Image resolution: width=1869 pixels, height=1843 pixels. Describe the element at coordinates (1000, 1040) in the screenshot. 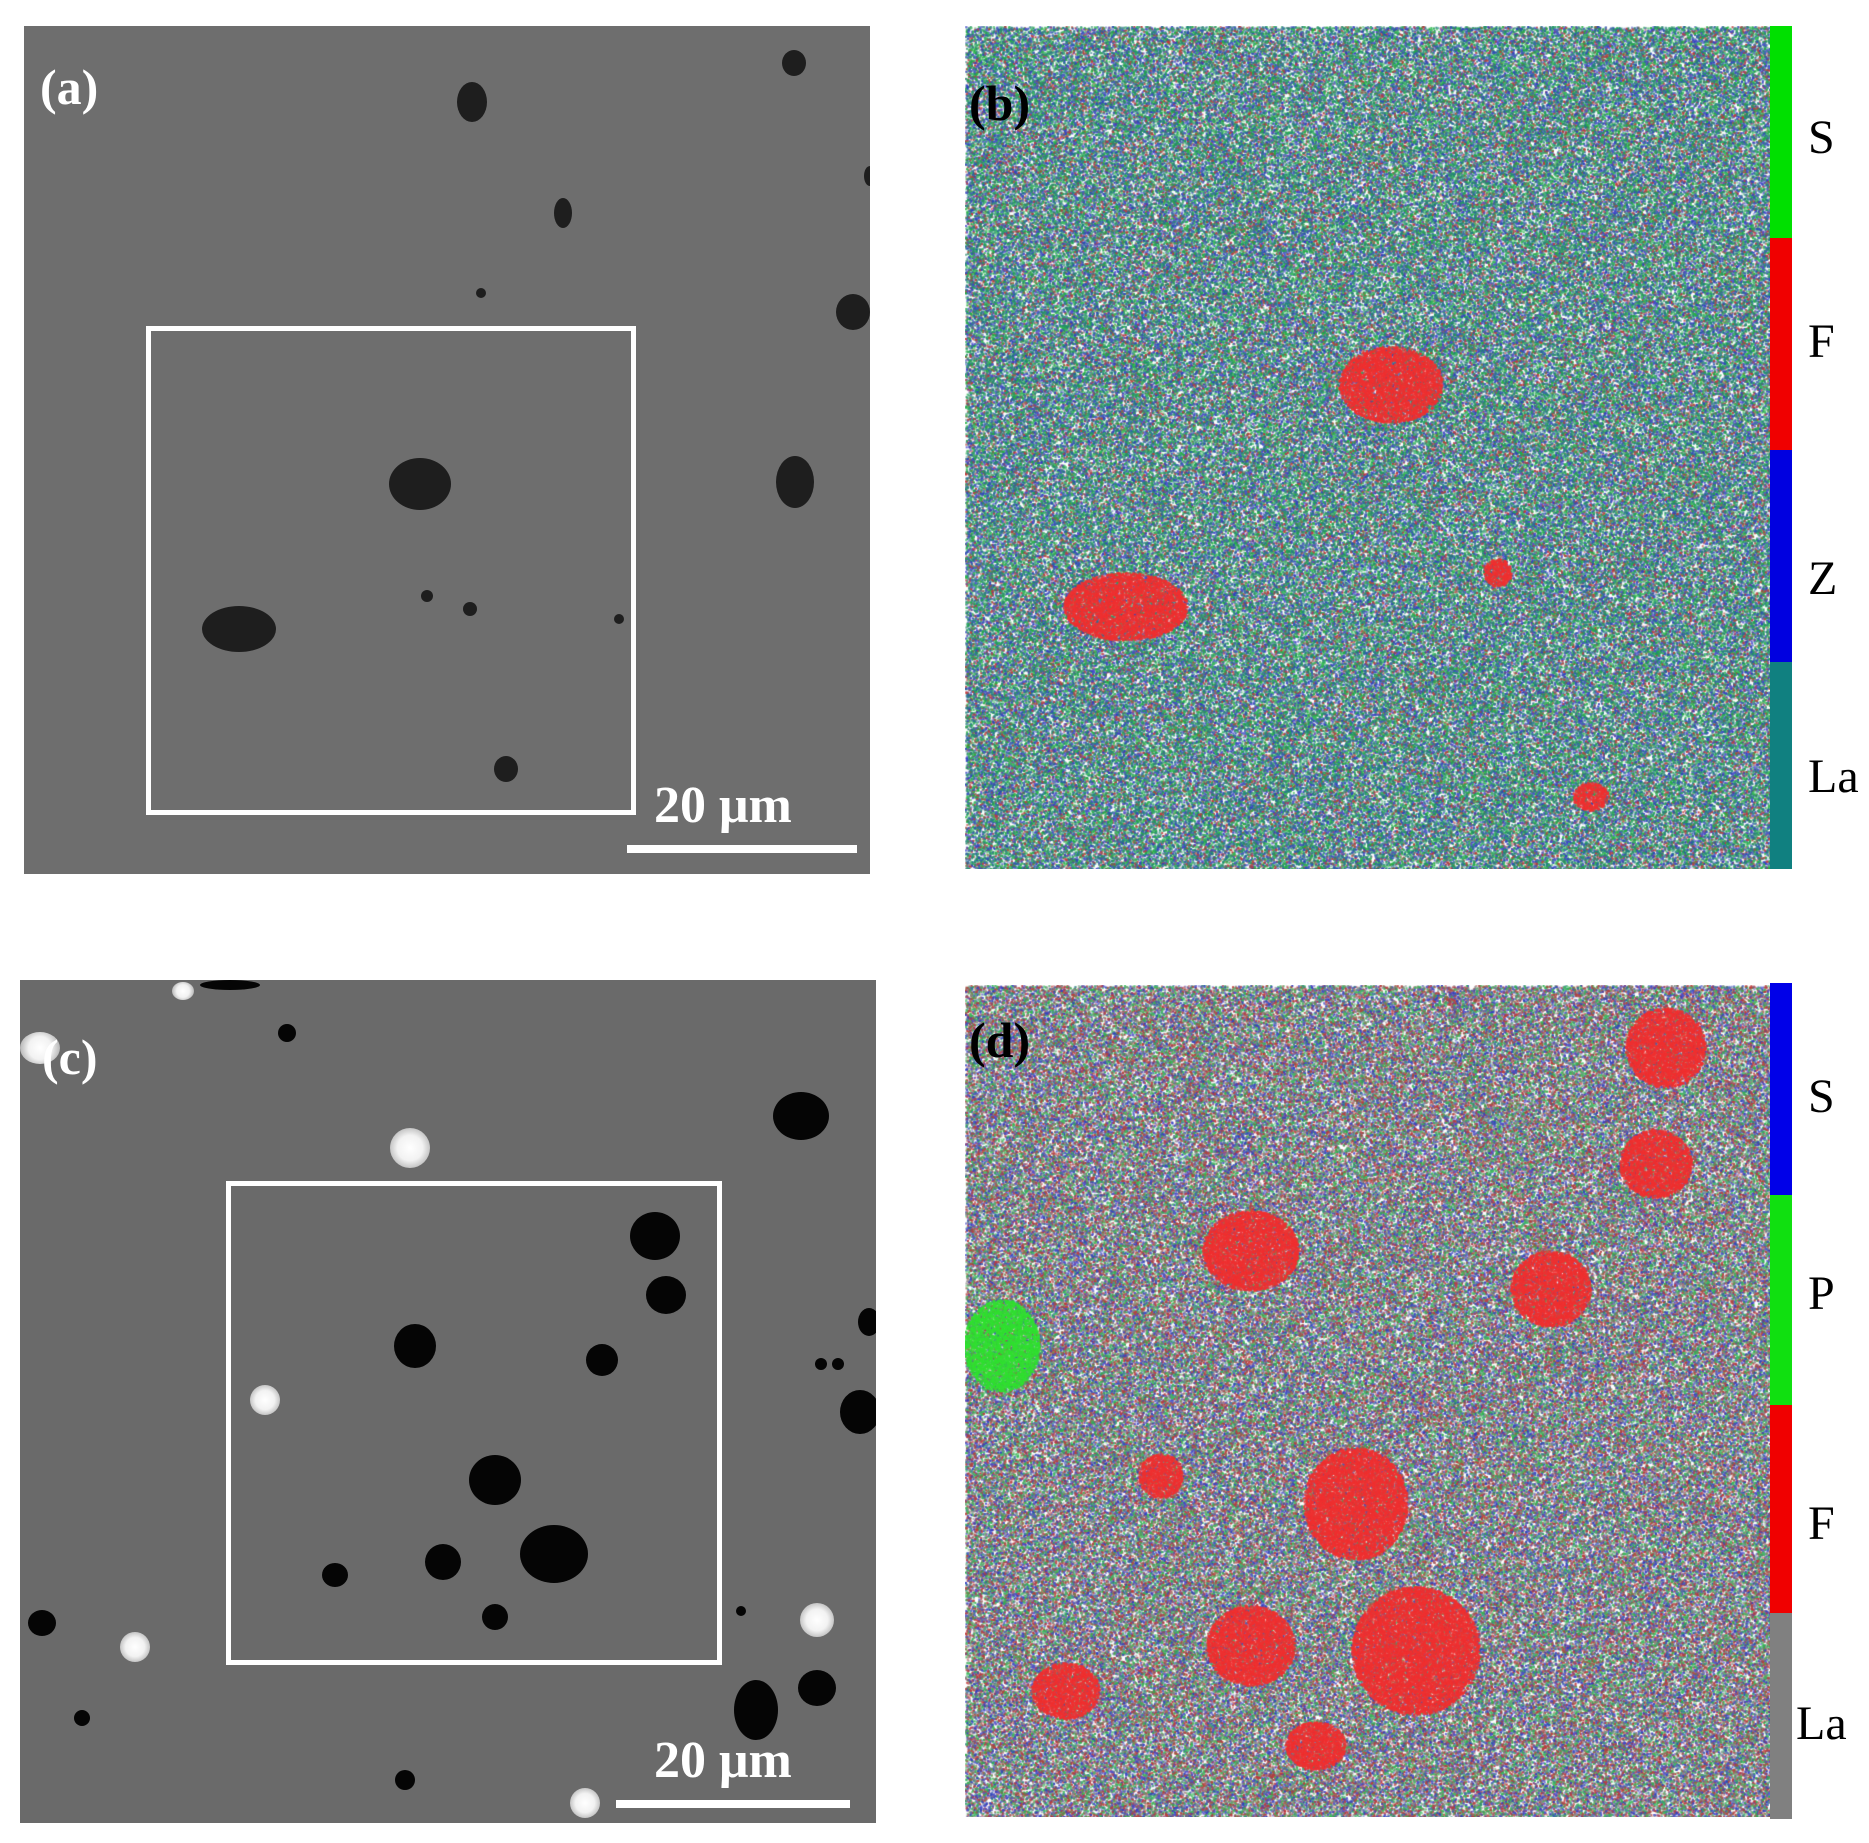

I see `panel-label-d: (d)` at that location.